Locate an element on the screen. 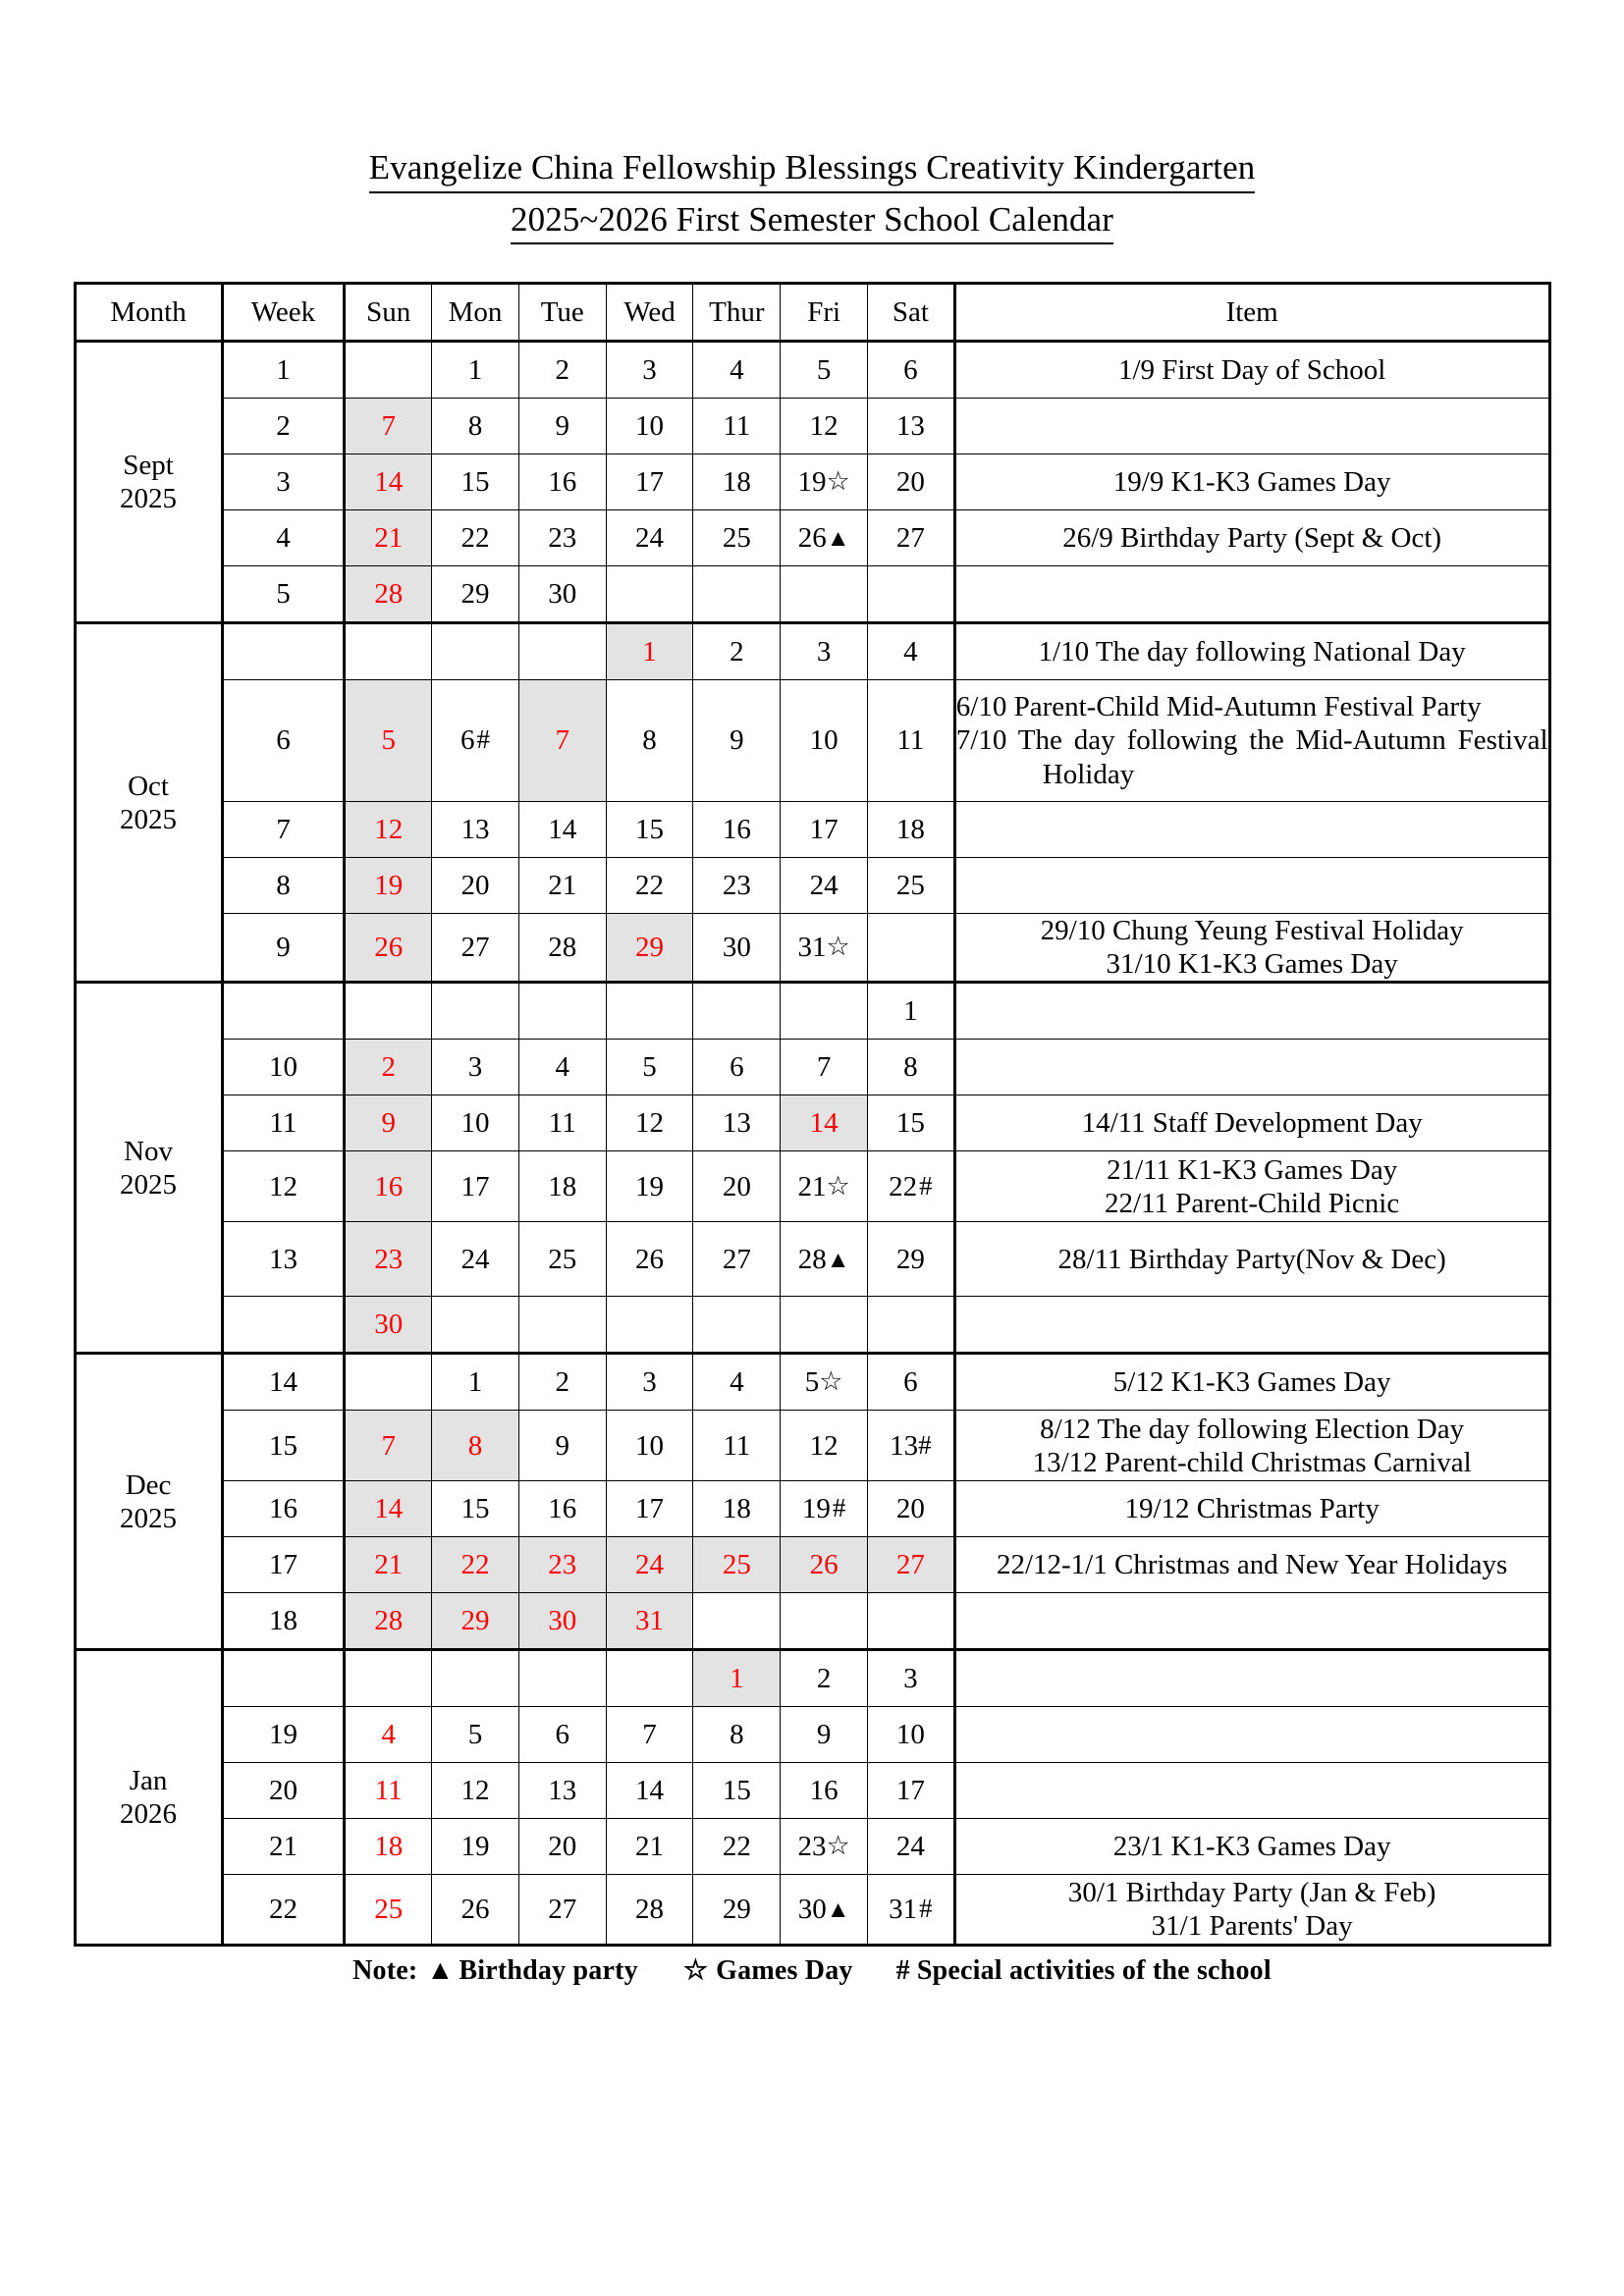 The image size is (1624, 2296). item-cell: 5/12 K1-K3 Games Day is located at coordinates (1251, 1382).